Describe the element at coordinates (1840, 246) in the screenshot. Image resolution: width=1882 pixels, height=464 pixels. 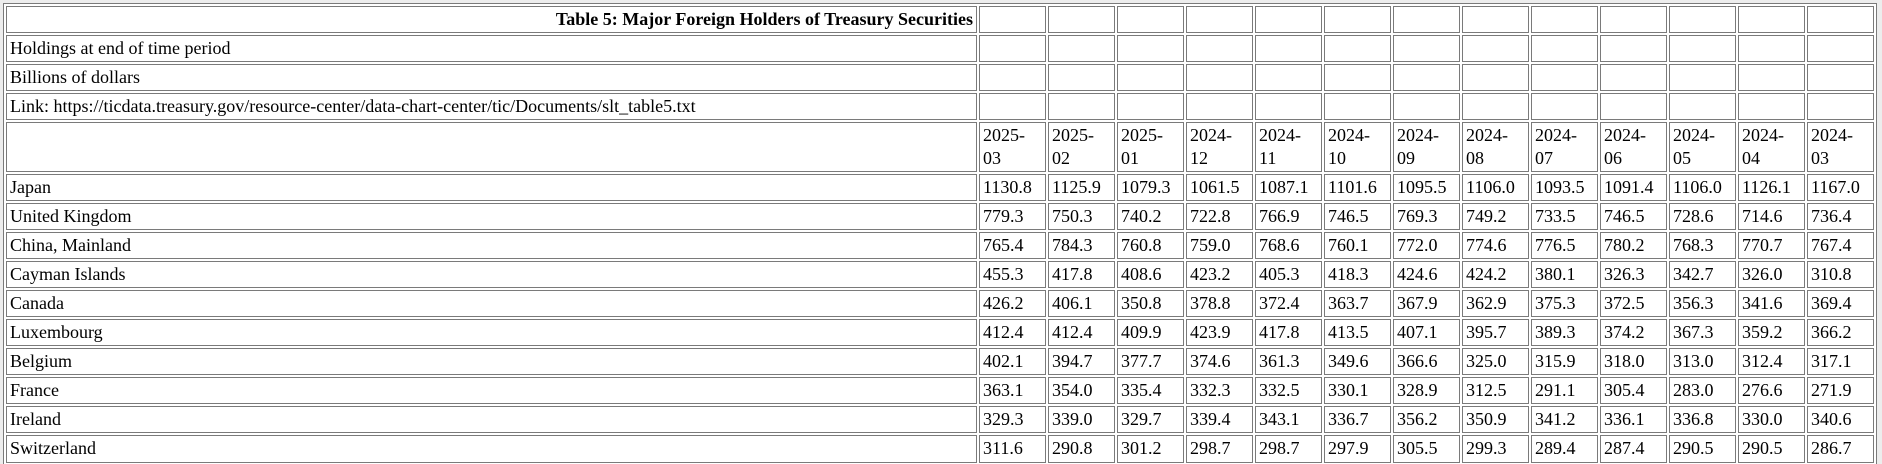
I see `value-cell: 767.4` at that location.